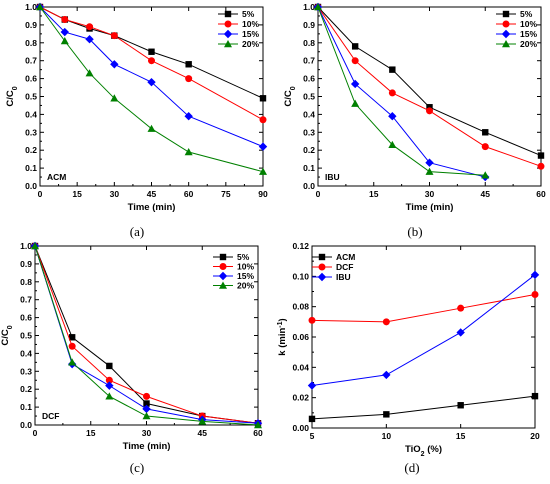 The width and height of the screenshot is (550, 484). I want to click on series-10pct, so click(151, 63).